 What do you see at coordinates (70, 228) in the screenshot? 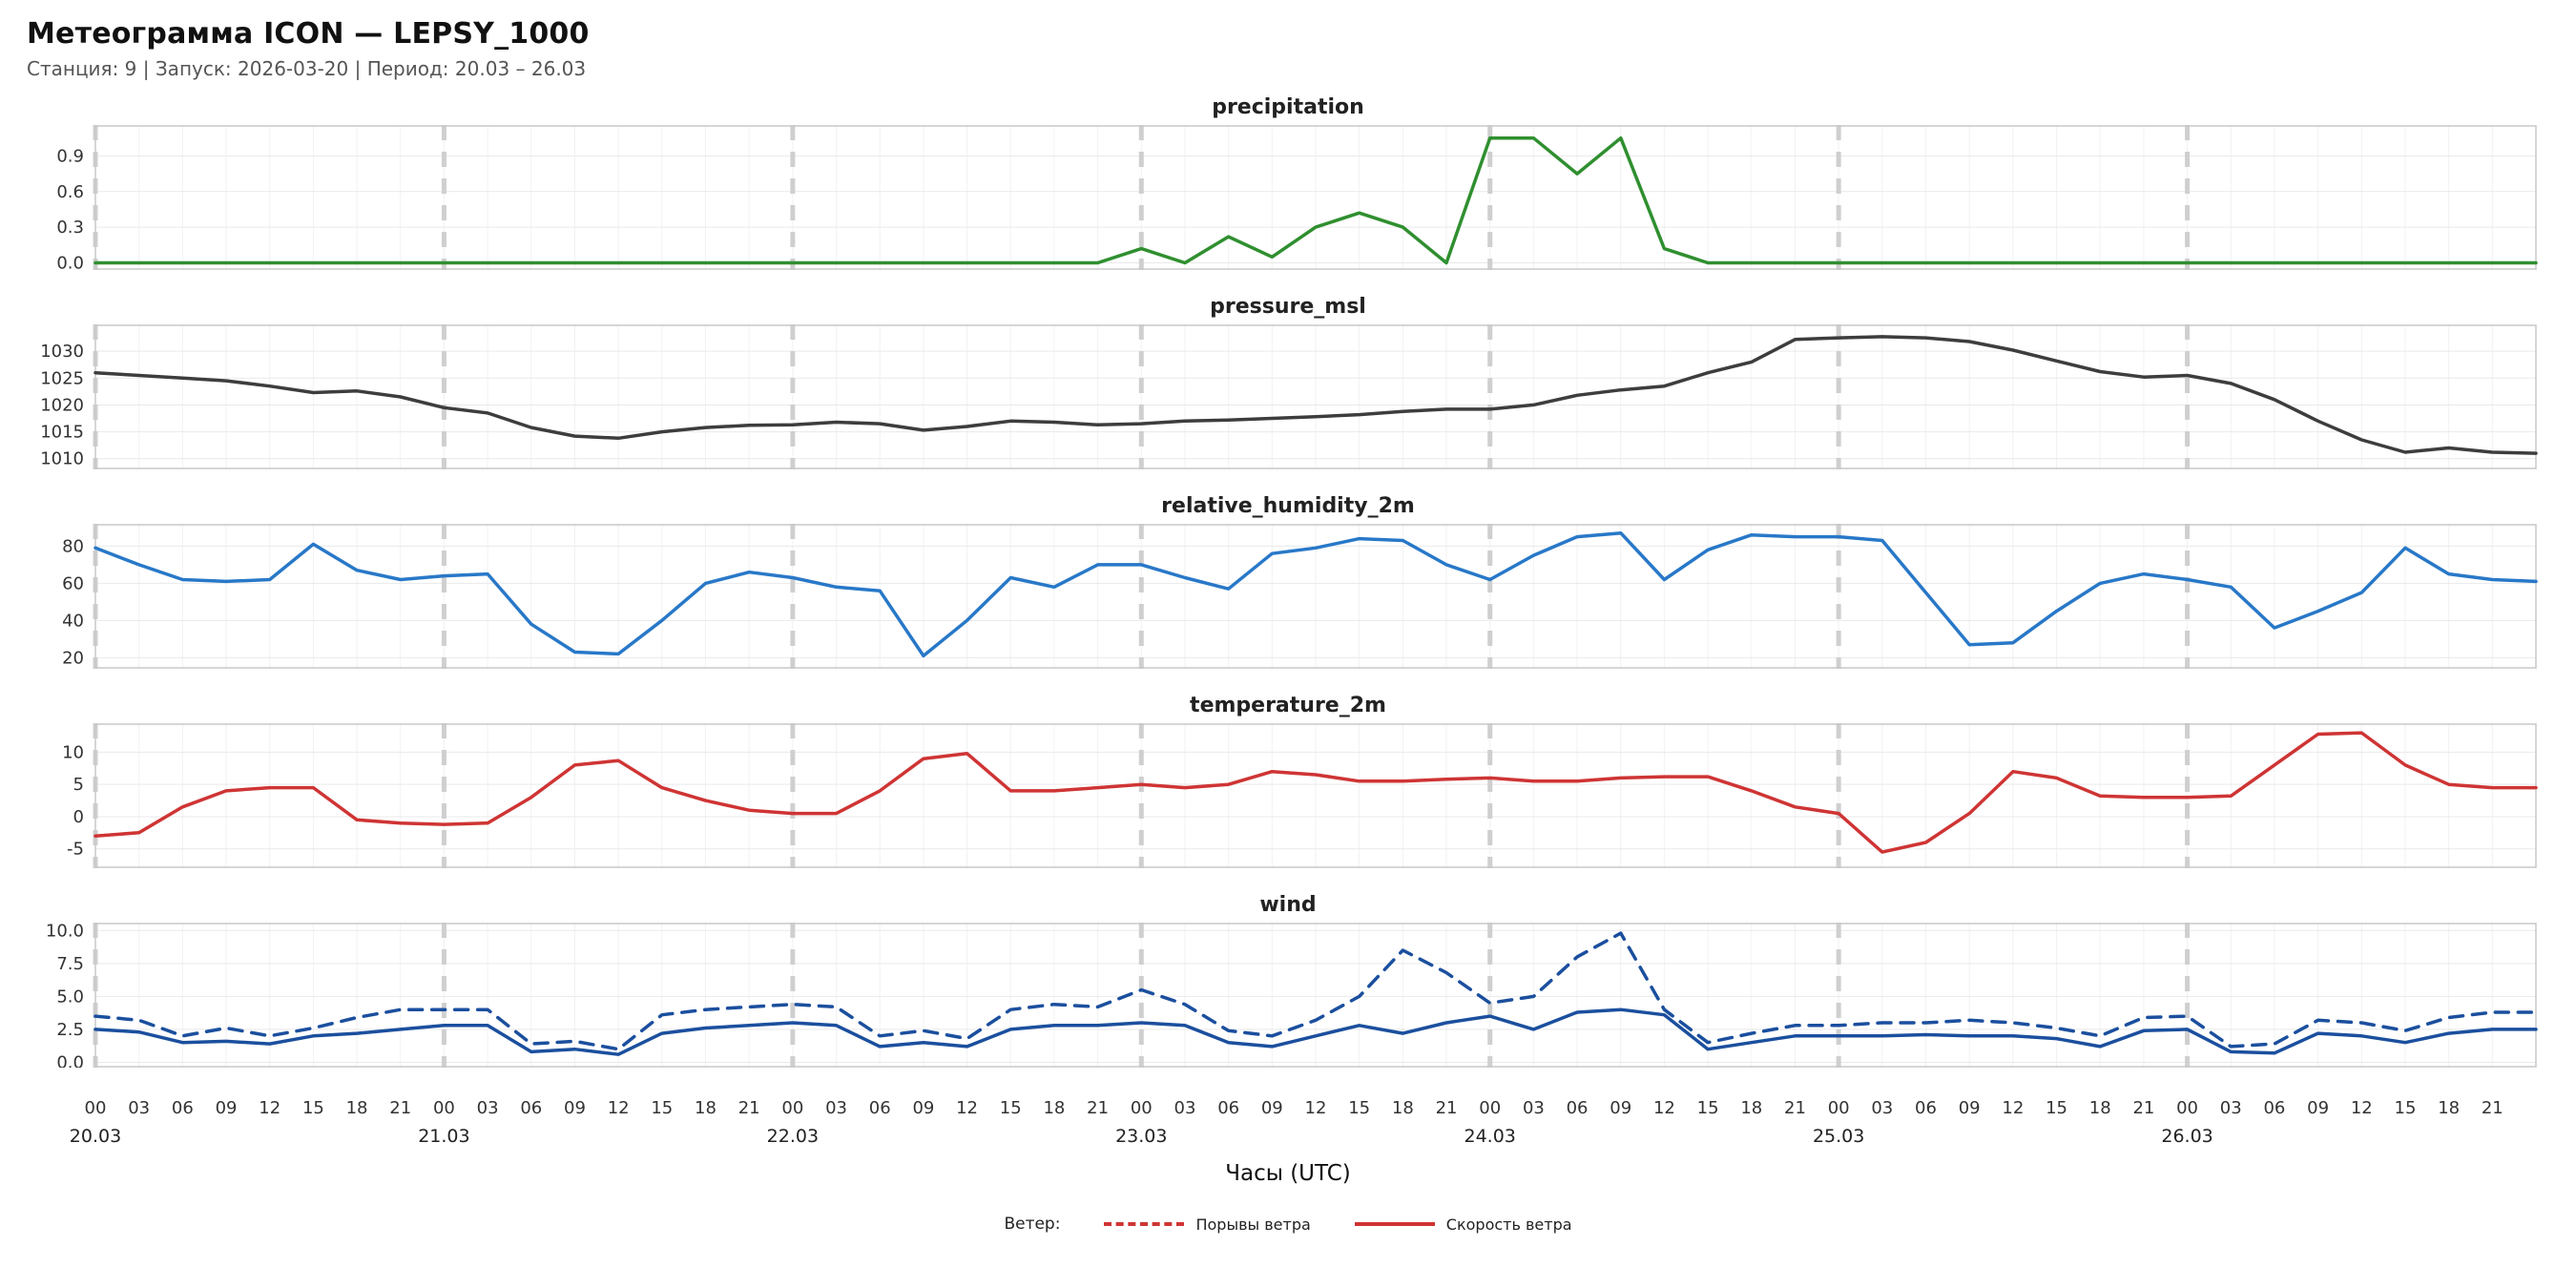
I see `y-tick-label: 0.3` at bounding box center [70, 228].